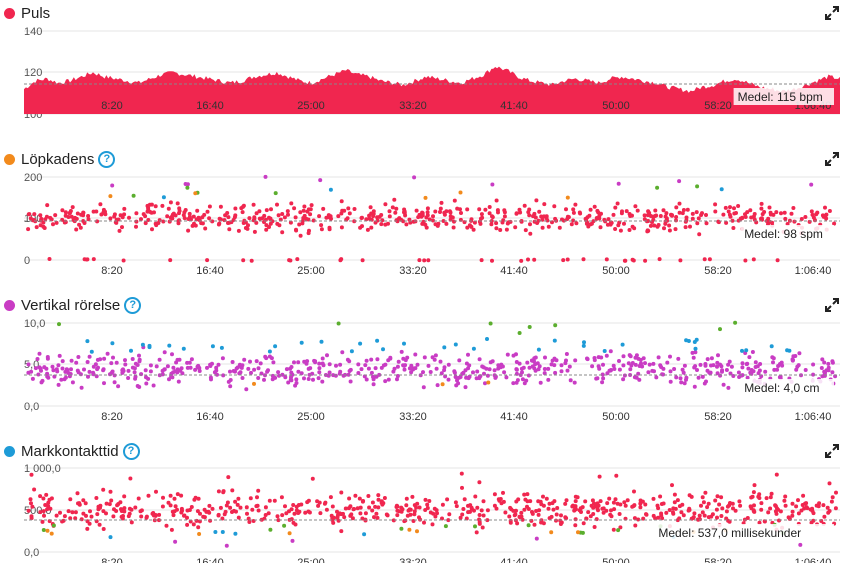  I want to click on series-color-dot, so click(9, 451).